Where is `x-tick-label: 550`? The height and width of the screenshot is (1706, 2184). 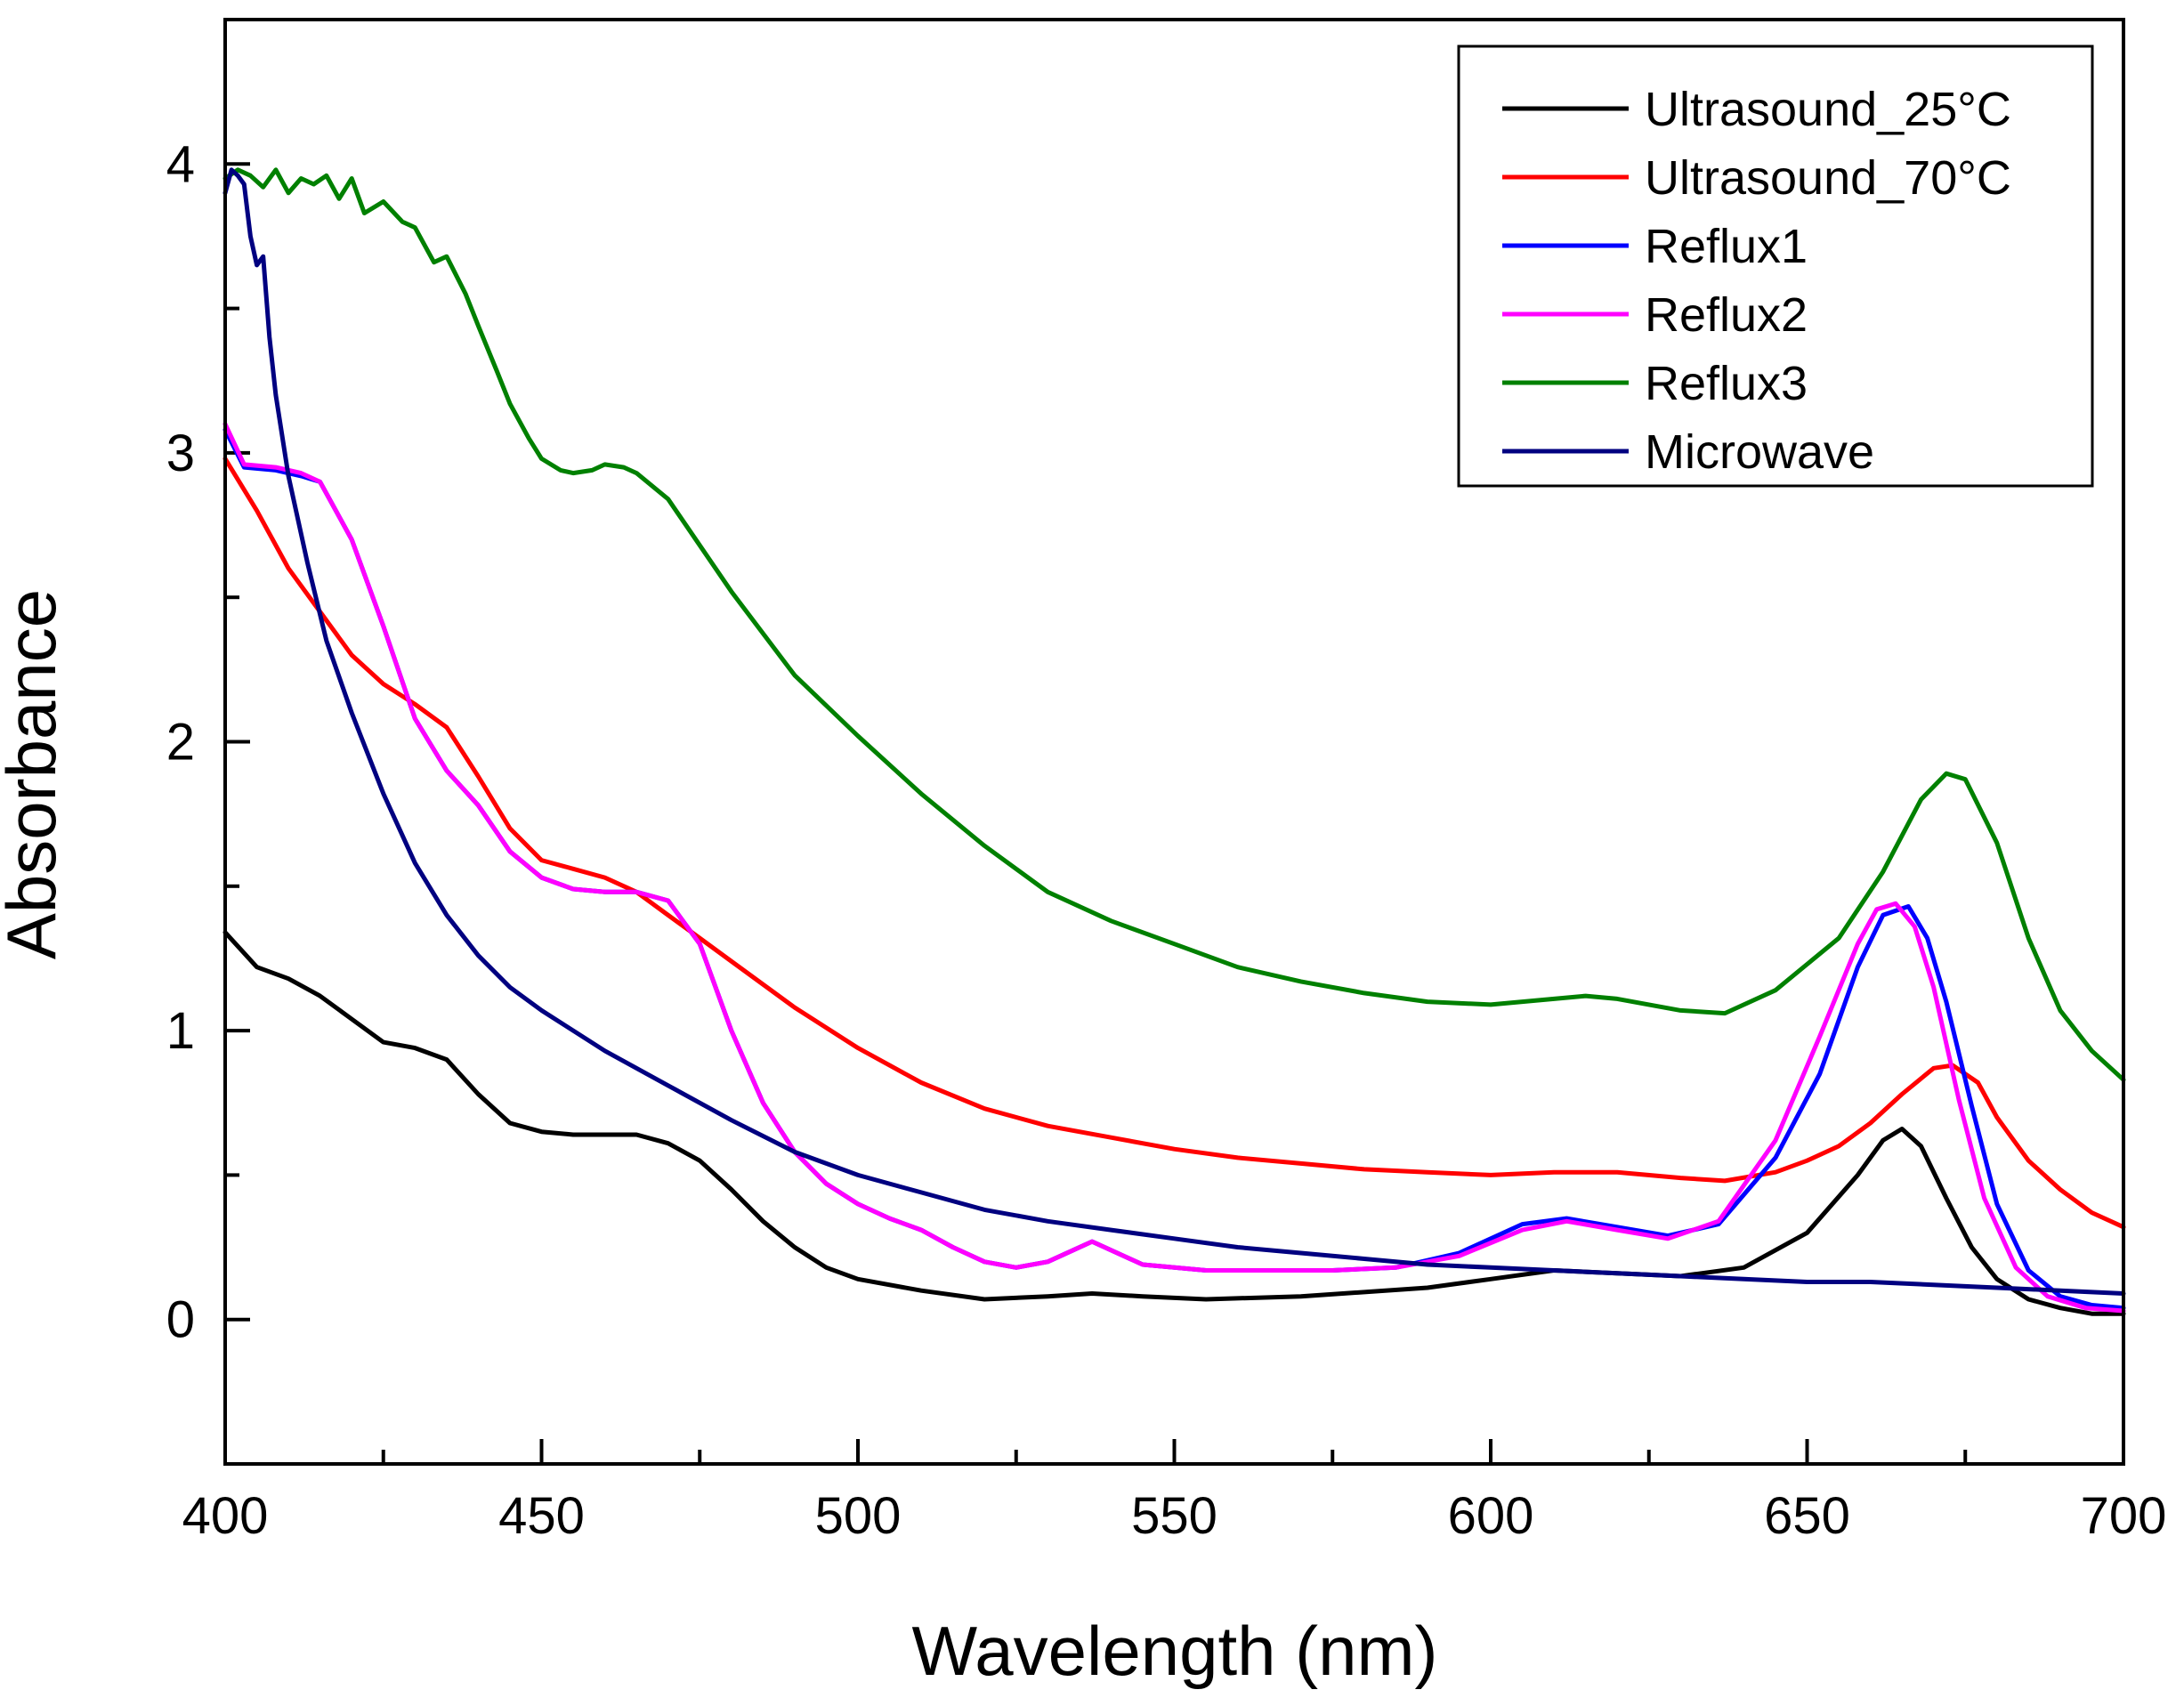
x-tick-label: 550 is located at coordinates (1174, 1516).